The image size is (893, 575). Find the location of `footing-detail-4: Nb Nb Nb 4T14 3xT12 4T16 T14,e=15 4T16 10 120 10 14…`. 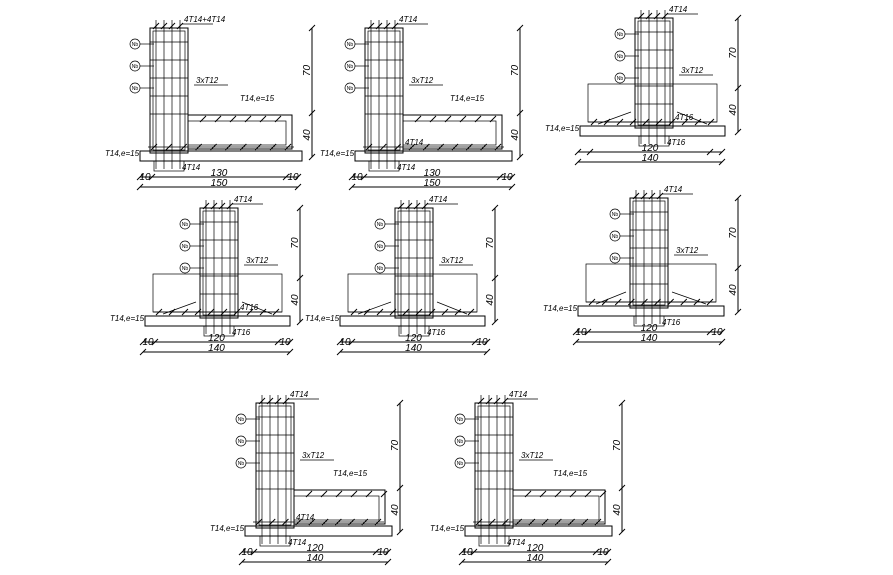

footing-detail-4: Nb Nb Nb 4T14 3xT12 4T16 T14,e=15 4T16 10 120 10 14… is located at coordinates (207, 275).